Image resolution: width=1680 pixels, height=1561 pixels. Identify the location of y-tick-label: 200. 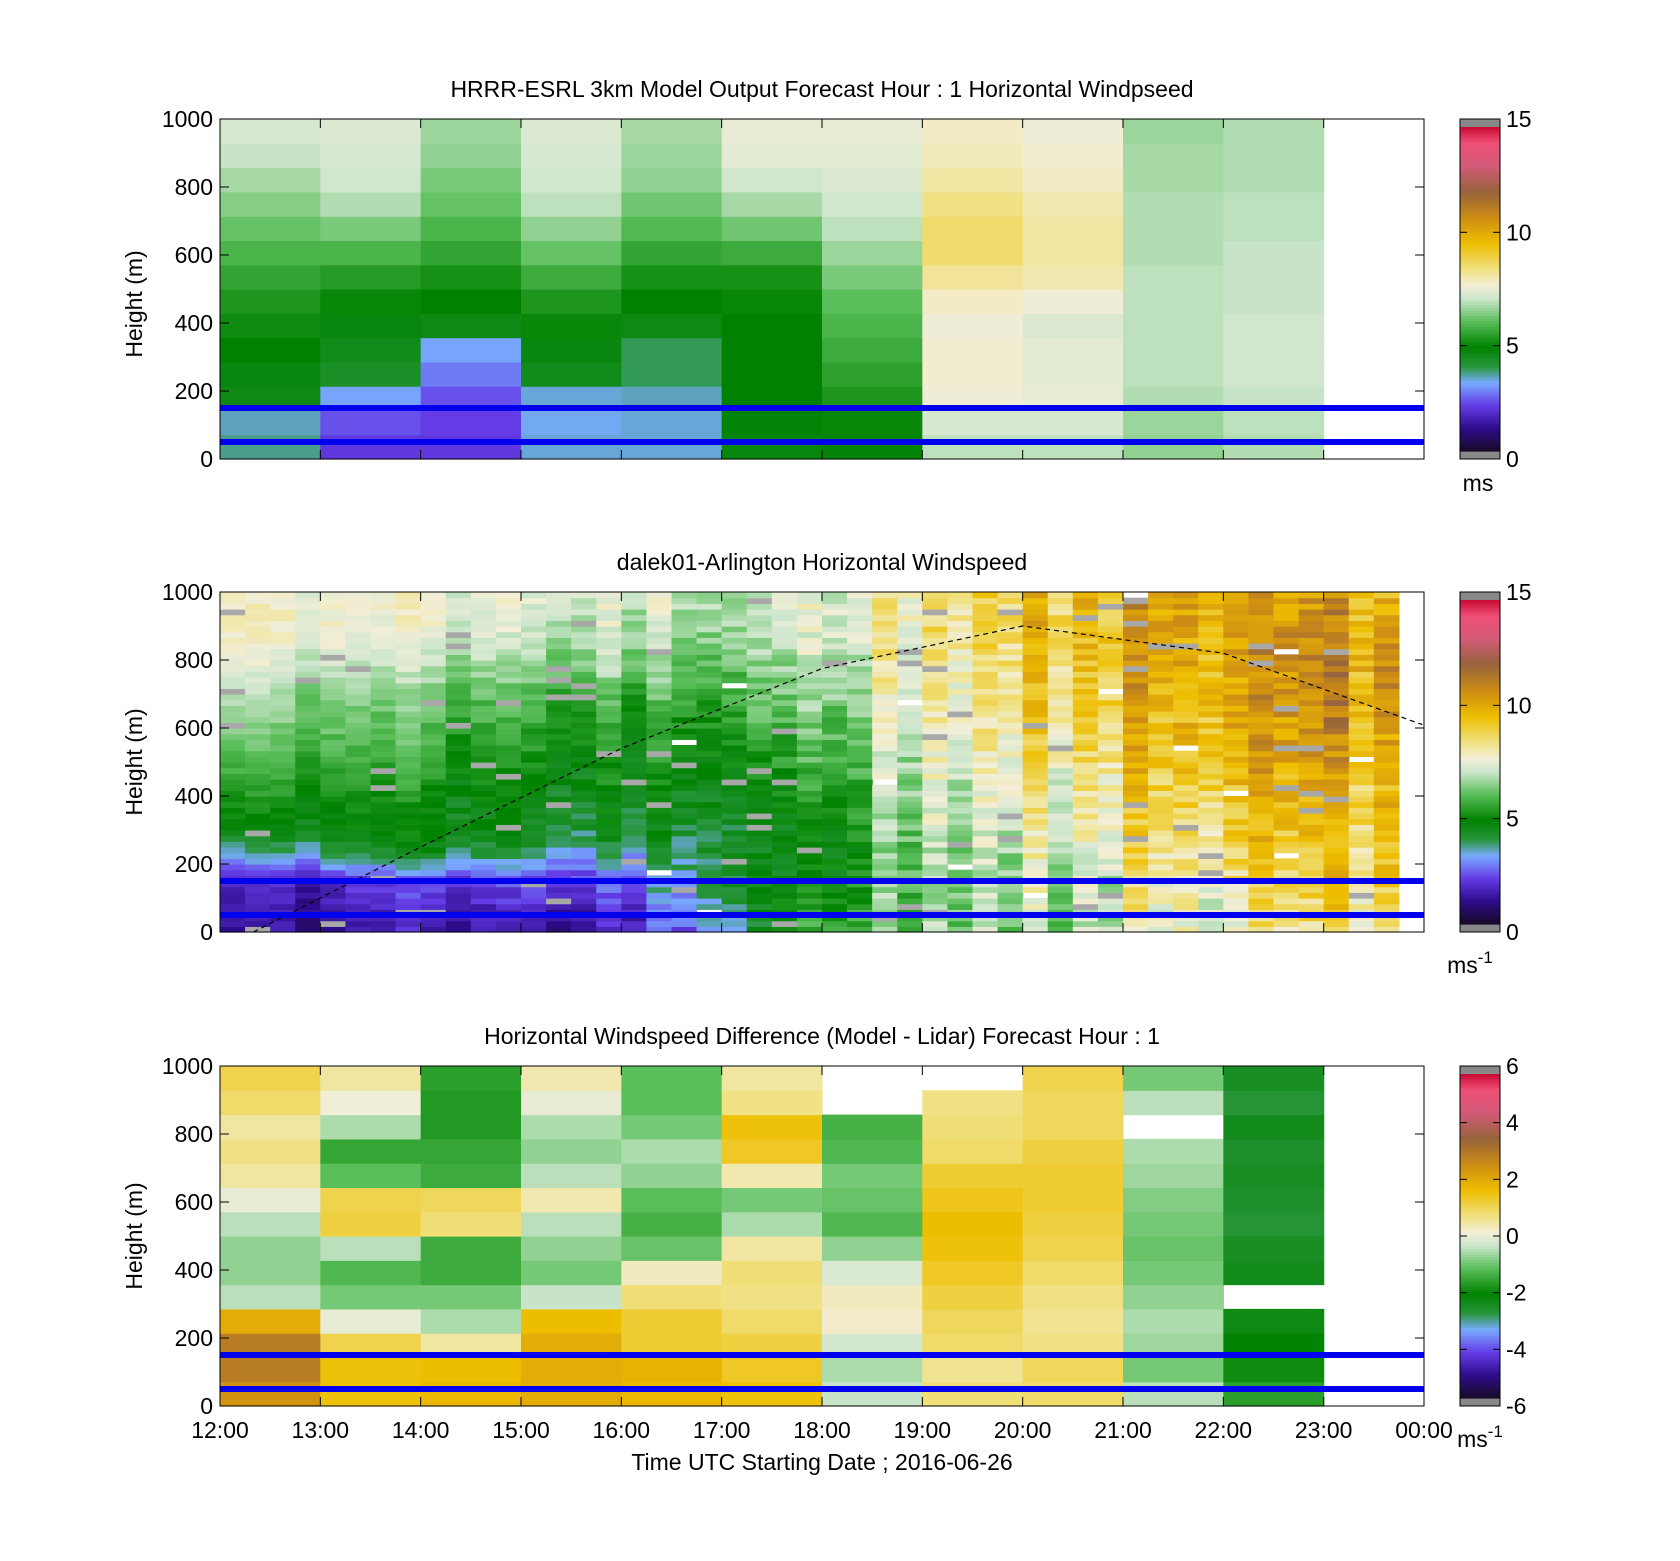
(194, 1338).